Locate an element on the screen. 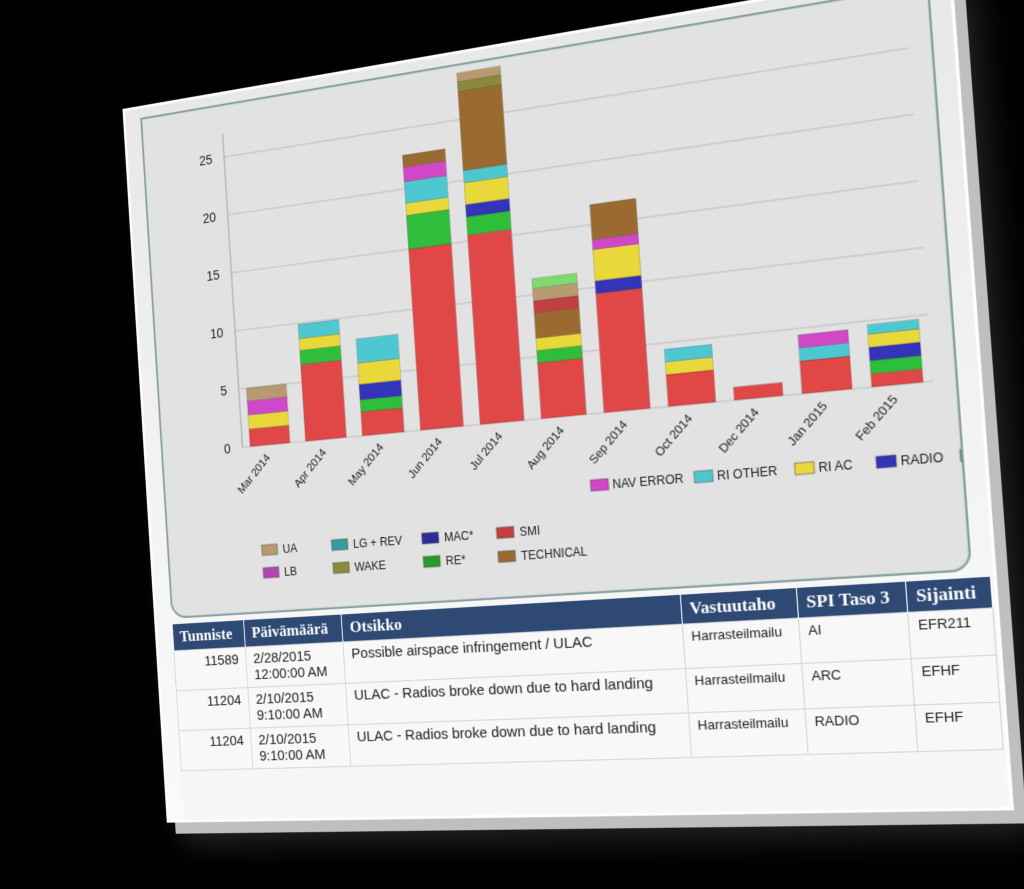  legend-label: LG + REV is located at coordinates (378, 543).